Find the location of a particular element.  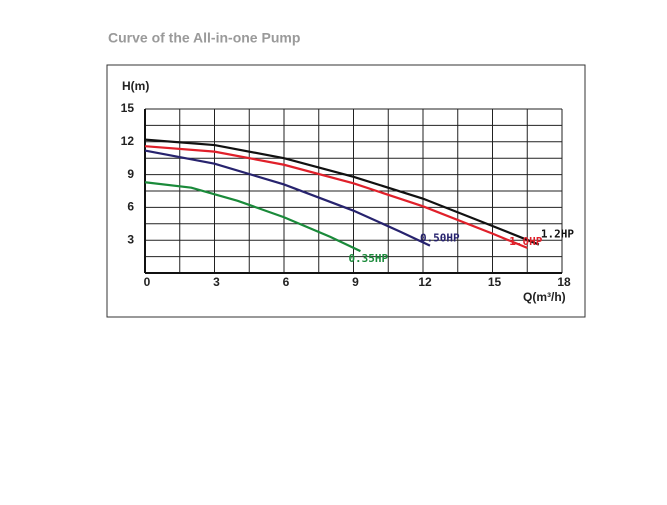

y-tick-label: 3 is located at coordinates (130, 239).